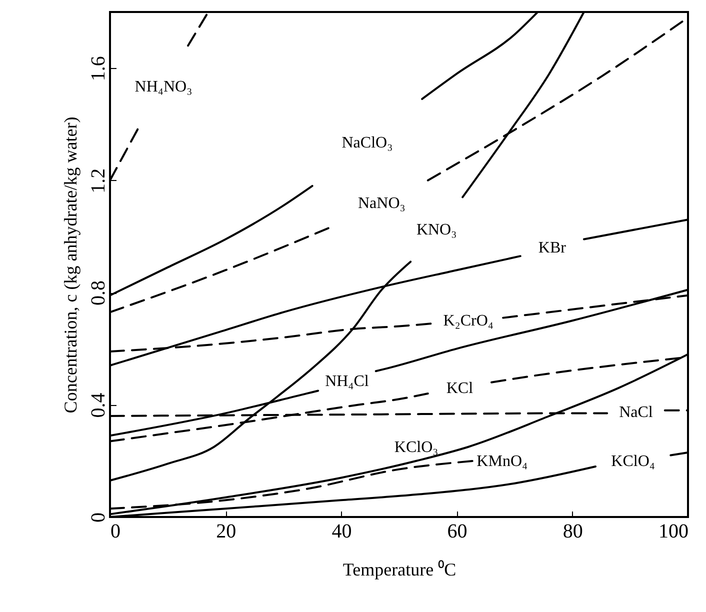 Image resolution: width=706 pixels, height=612 pixels. I want to click on series-label: KCl, so click(460, 388).